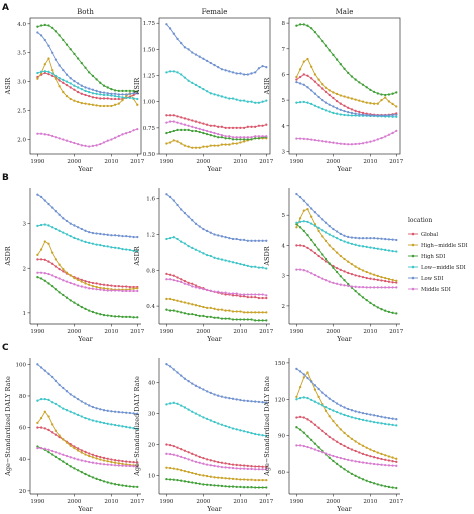  Describe the element at coordinates (5, 8) in the screenshot. I see `row-letter-a: A` at that location.